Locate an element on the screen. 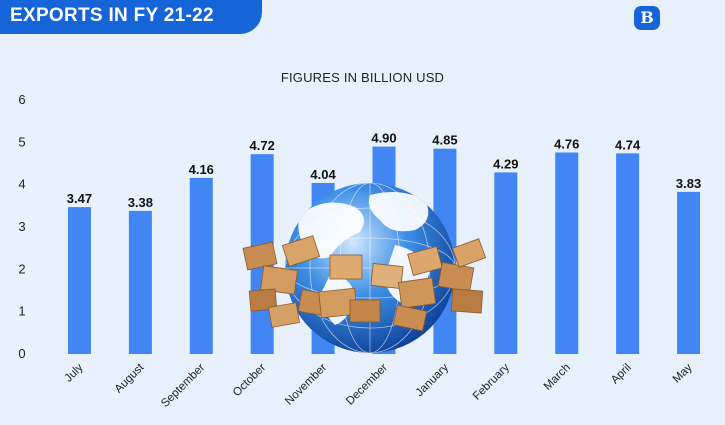 Image resolution: width=725 pixels, height=425 pixels. y-tick-label: 0 is located at coordinates (21, 353).